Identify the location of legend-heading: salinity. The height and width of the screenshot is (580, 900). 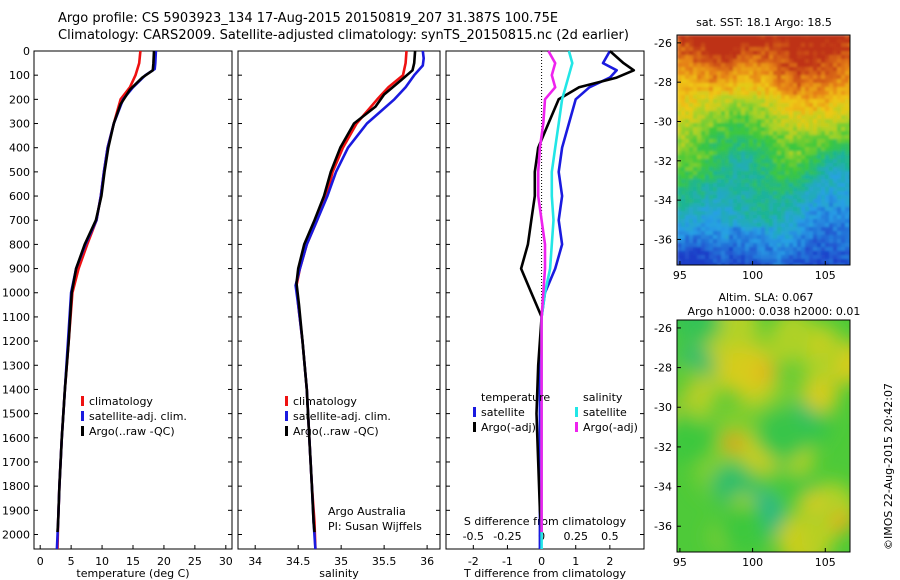
(603, 397).